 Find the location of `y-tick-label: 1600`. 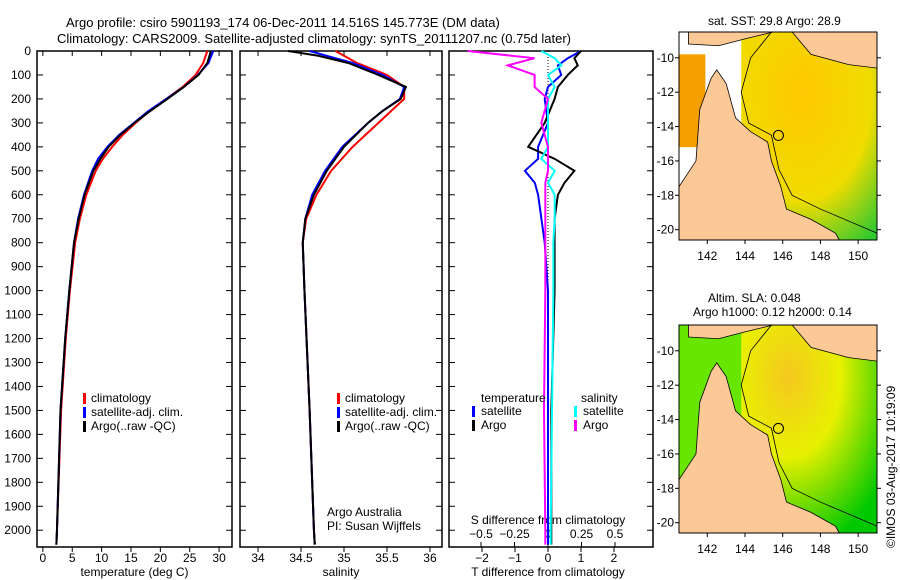

y-tick-label: 1600 is located at coordinates (17, 434).